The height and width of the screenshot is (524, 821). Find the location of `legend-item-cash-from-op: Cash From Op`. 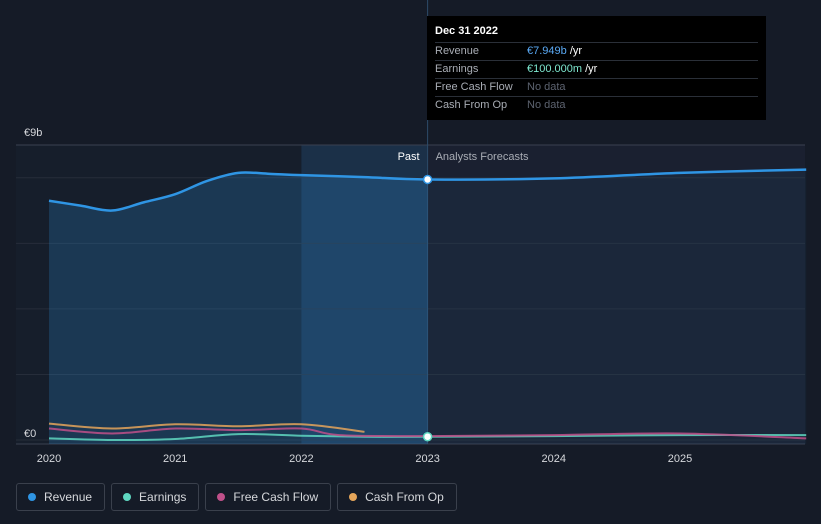

legend-item-cash-from-op: Cash From Op is located at coordinates (397, 497).